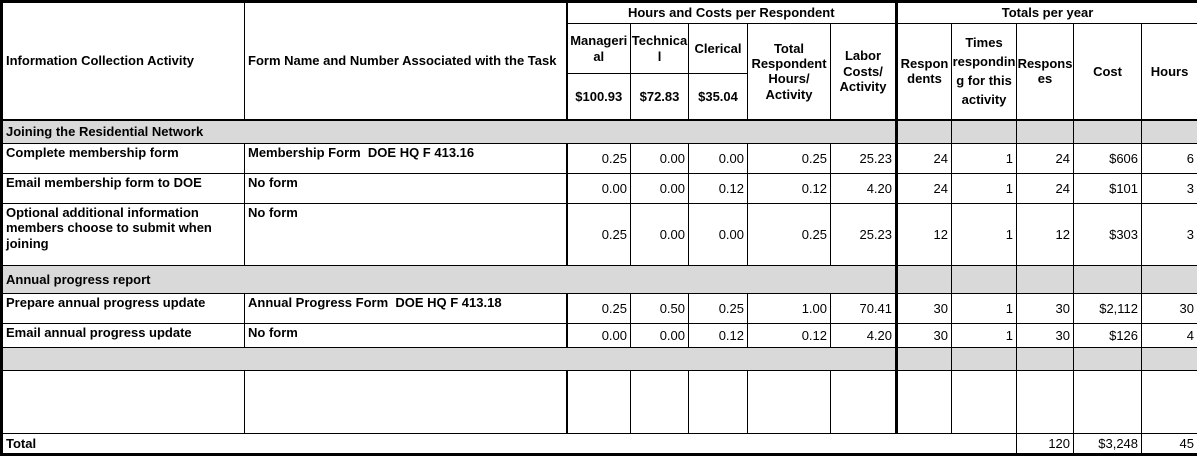  What do you see at coordinates (731, 12) in the screenshot?
I see `header-group-respondent: Hours and Costs per Respondent` at bounding box center [731, 12].